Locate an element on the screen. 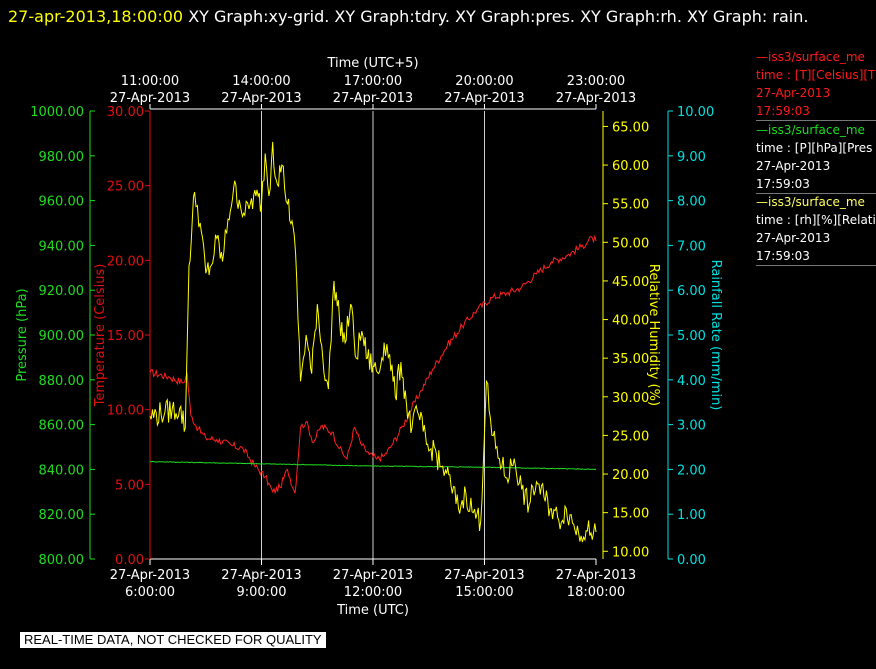 The image size is (876, 669). pres-tick-label: 800.00 is located at coordinates (62, 560).